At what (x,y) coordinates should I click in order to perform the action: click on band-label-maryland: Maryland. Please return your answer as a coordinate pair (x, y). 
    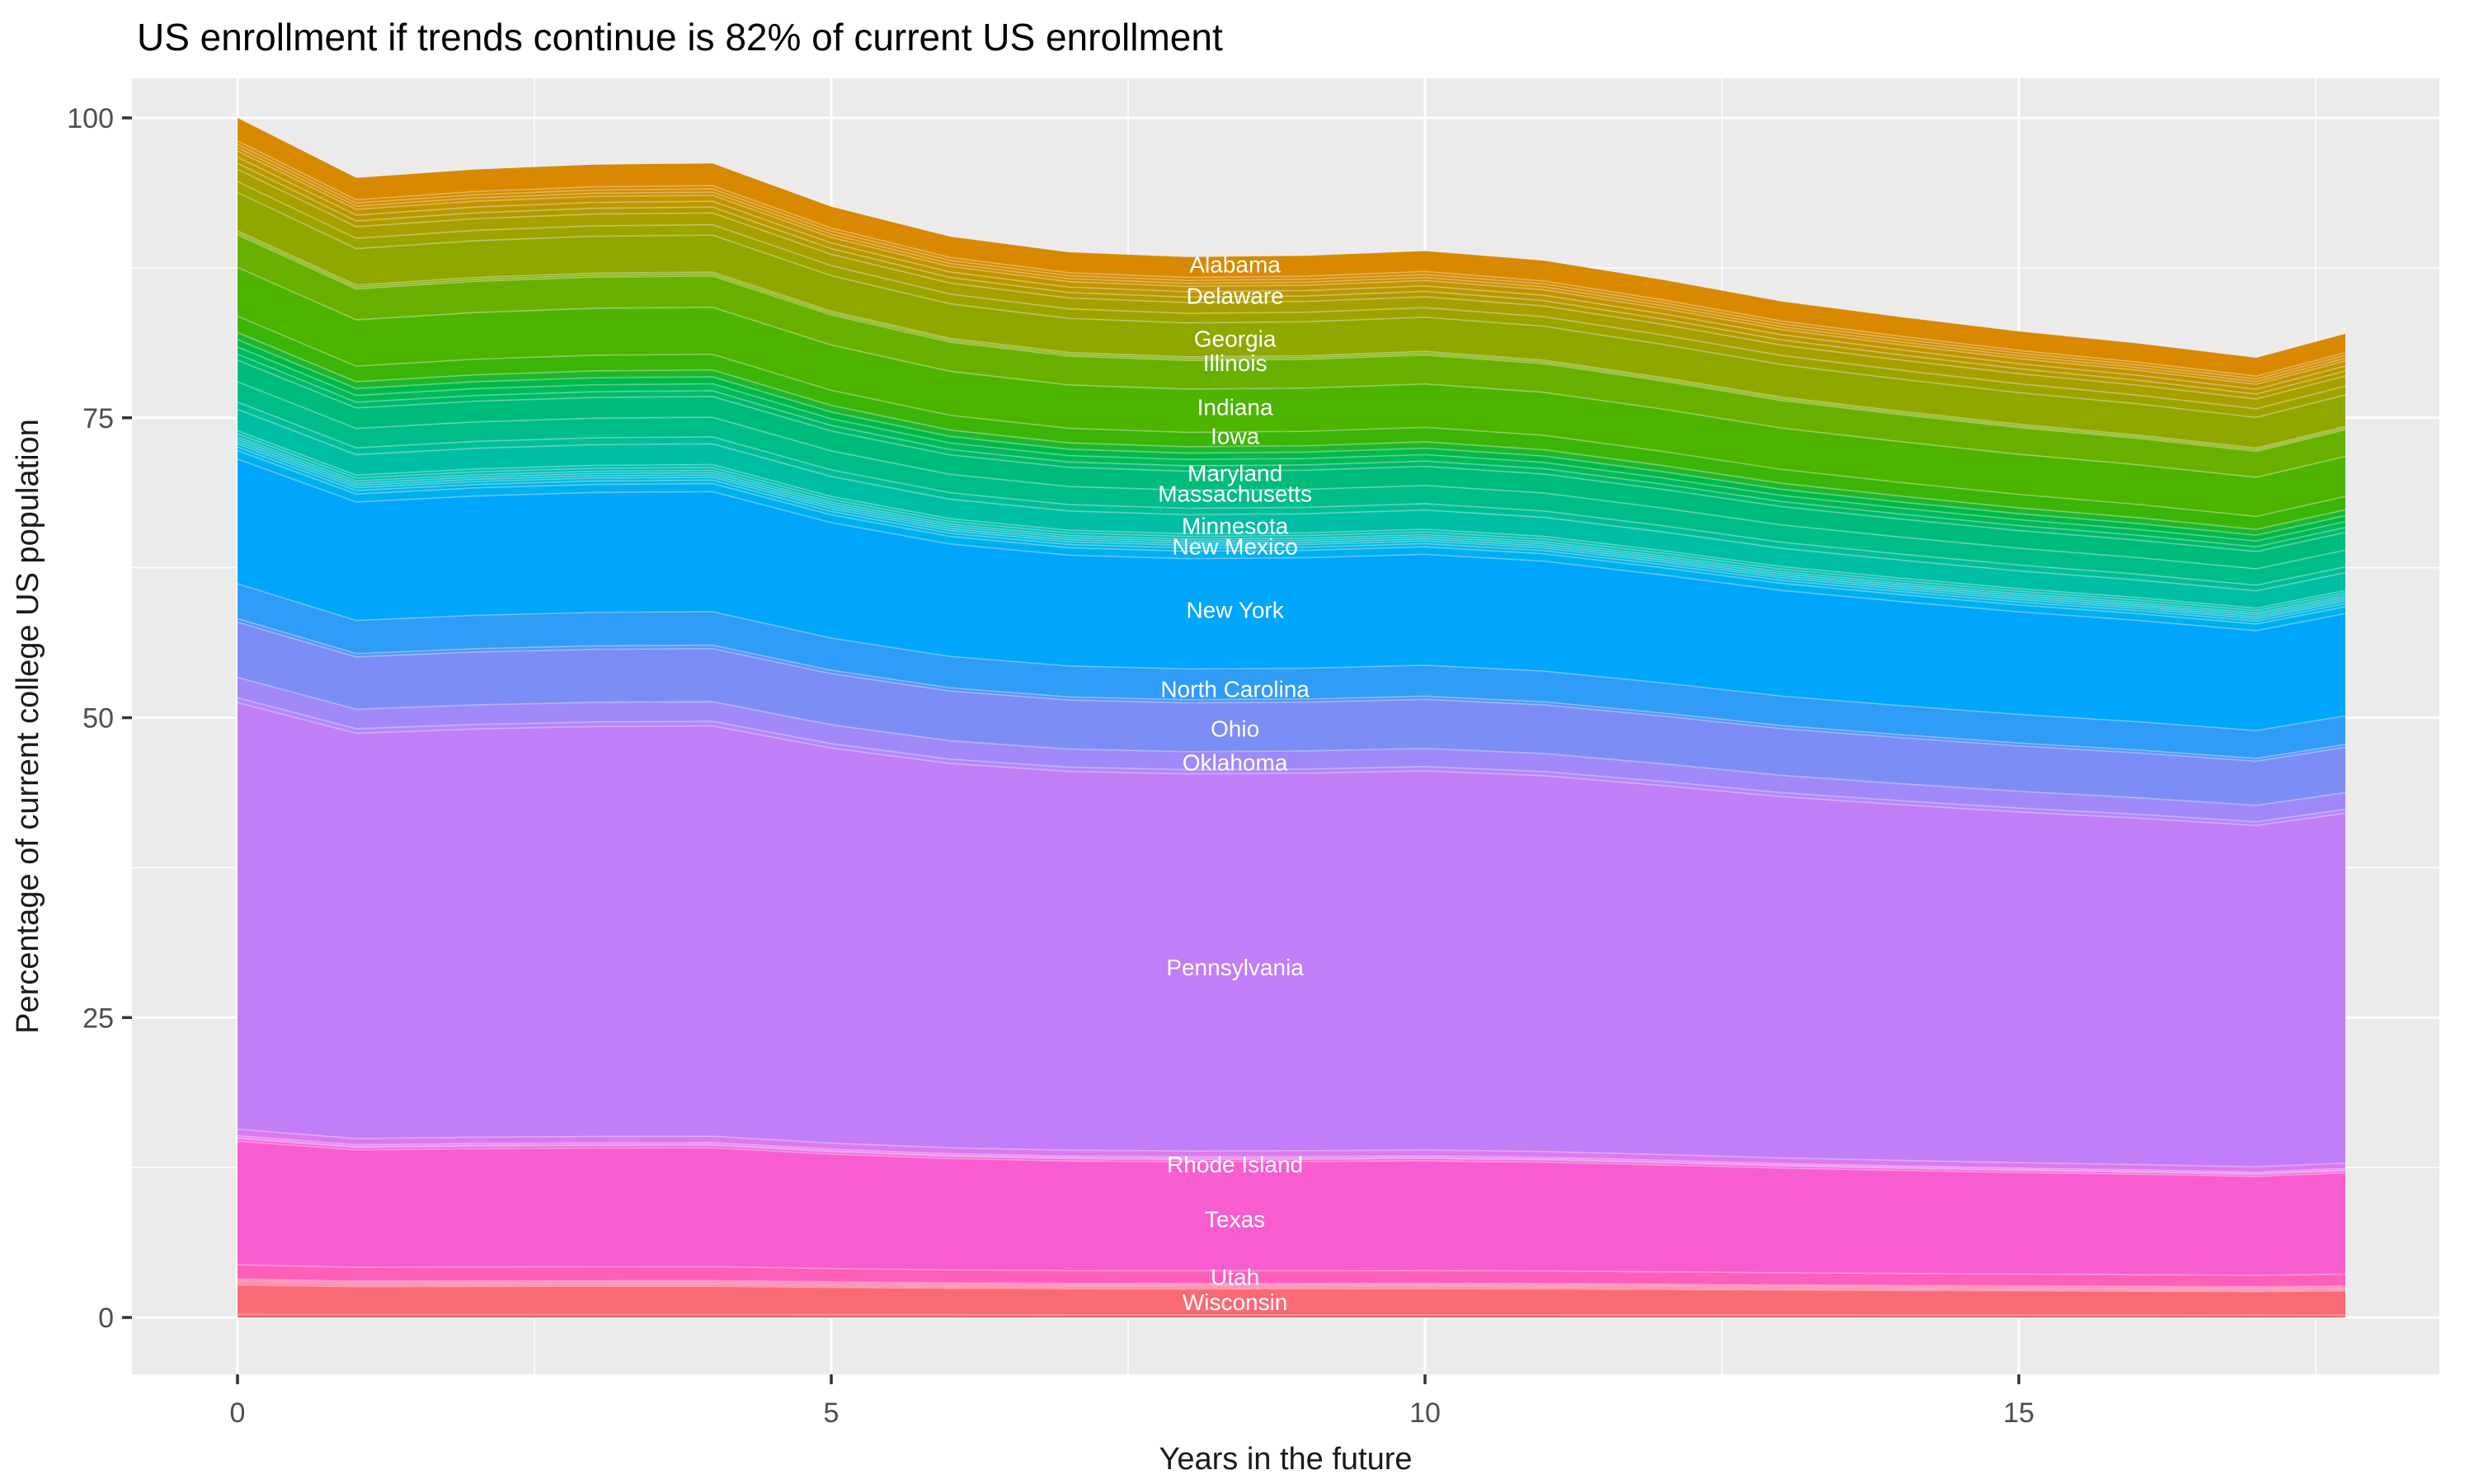
    Looking at the image, I should click on (1235, 473).